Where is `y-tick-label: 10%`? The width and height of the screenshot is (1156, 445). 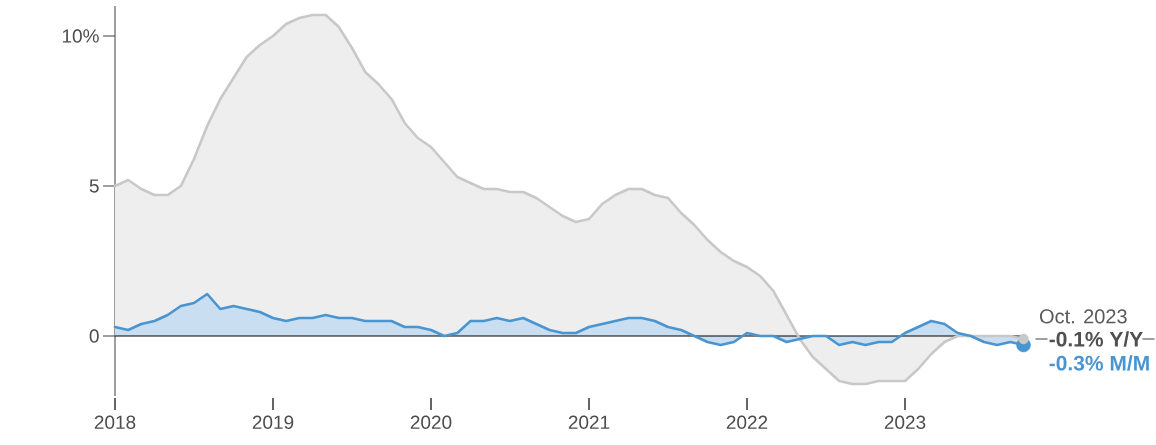 y-tick-label: 10% is located at coordinates (80, 36).